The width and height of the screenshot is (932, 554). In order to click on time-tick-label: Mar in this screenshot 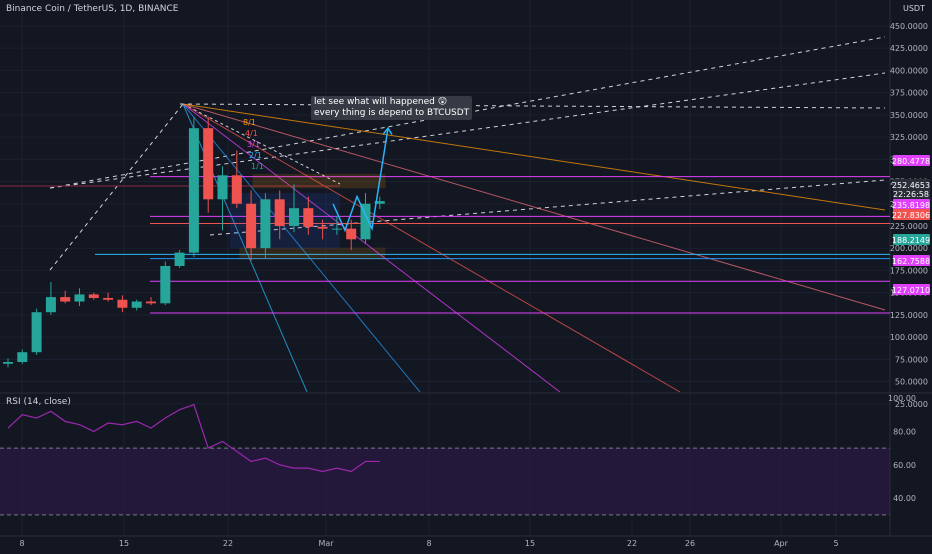, I will do `click(326, 543)`.